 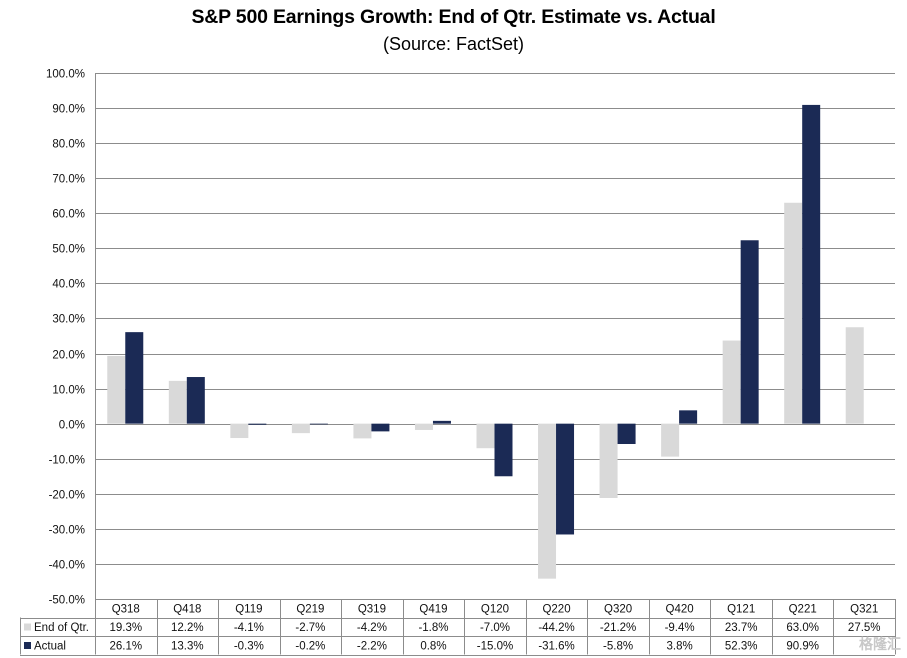 I want to click on x-tick-label: Q119, so click(x=248, y=610).